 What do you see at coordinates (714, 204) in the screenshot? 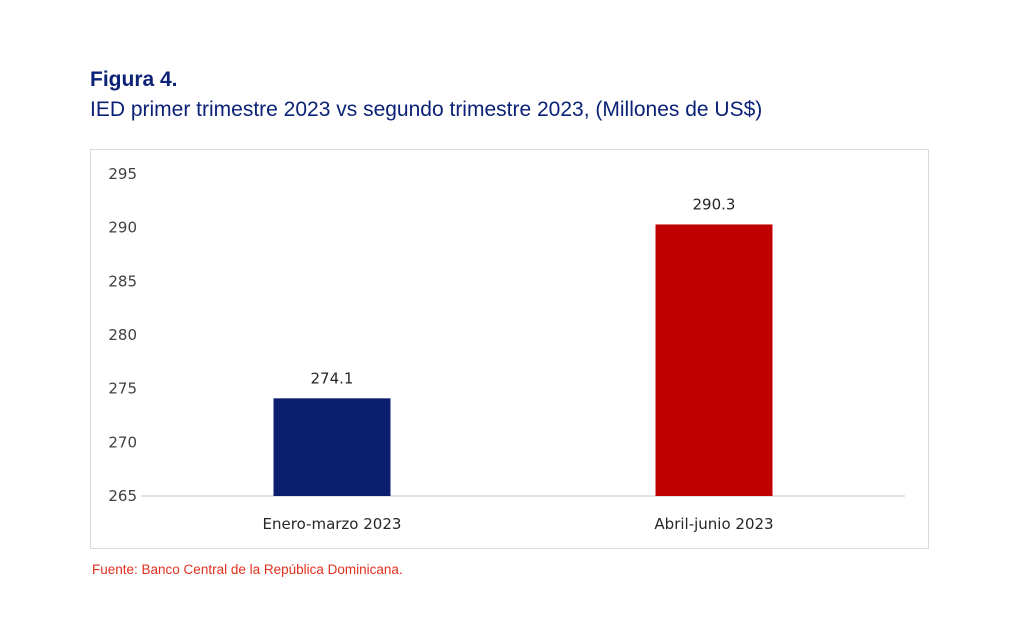
I see `data-label: 290.3` at bounding box center [714, 204].